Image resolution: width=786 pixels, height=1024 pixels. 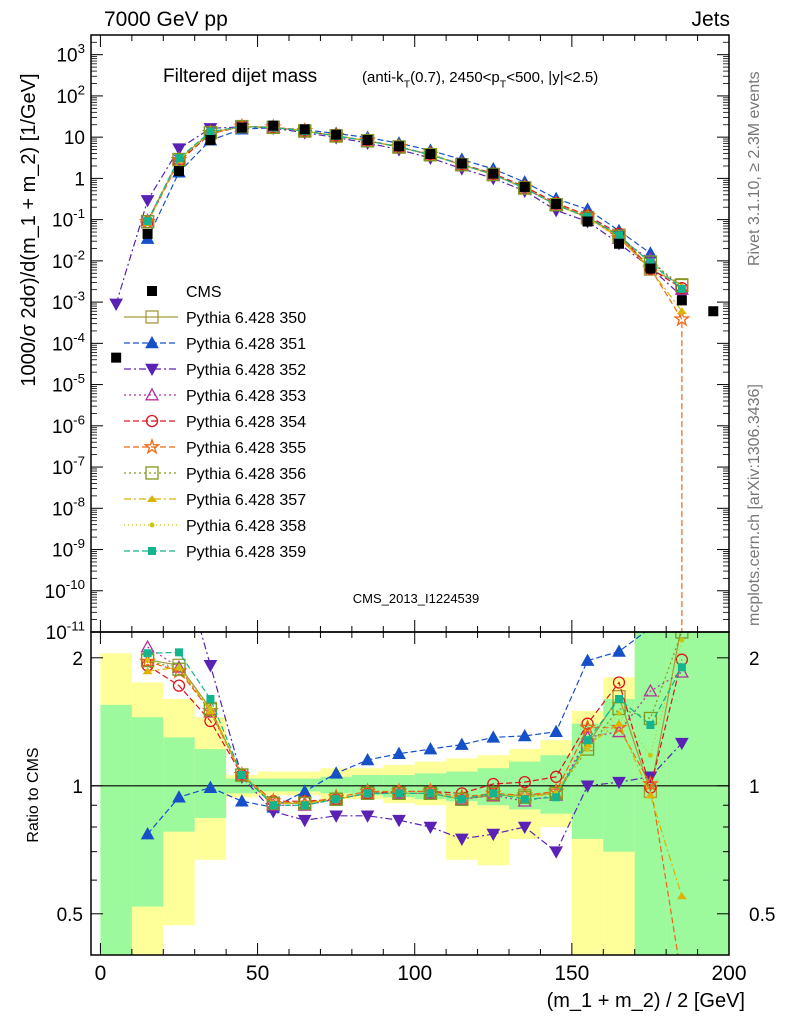 I want to click on chart-title: Filtered dijet mass, so click(x=240, y=76).